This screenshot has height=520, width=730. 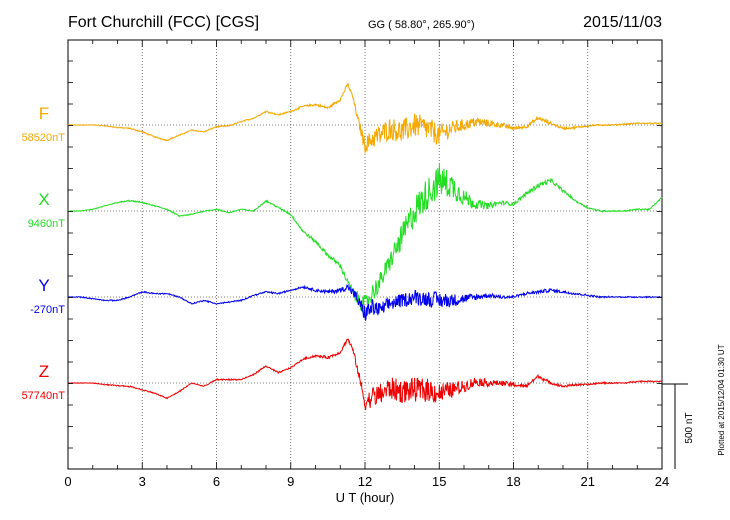 I want to click on baseline-label-F: 58520nT, so click(x=44, y=138).